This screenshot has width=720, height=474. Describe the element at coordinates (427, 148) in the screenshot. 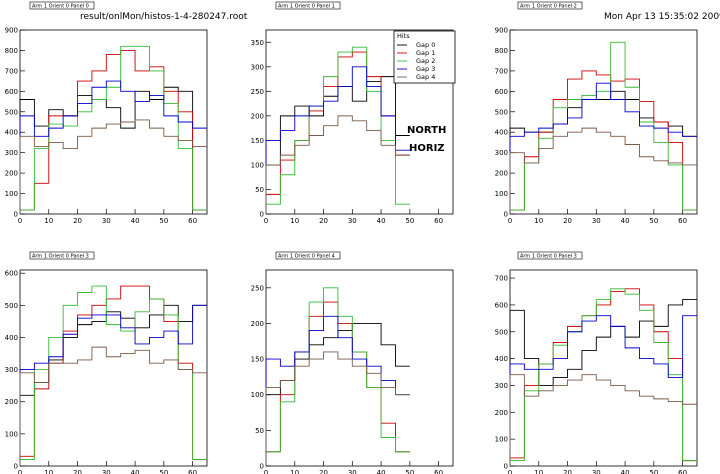

I see `annotation-horiz: HORIZ` at that location.